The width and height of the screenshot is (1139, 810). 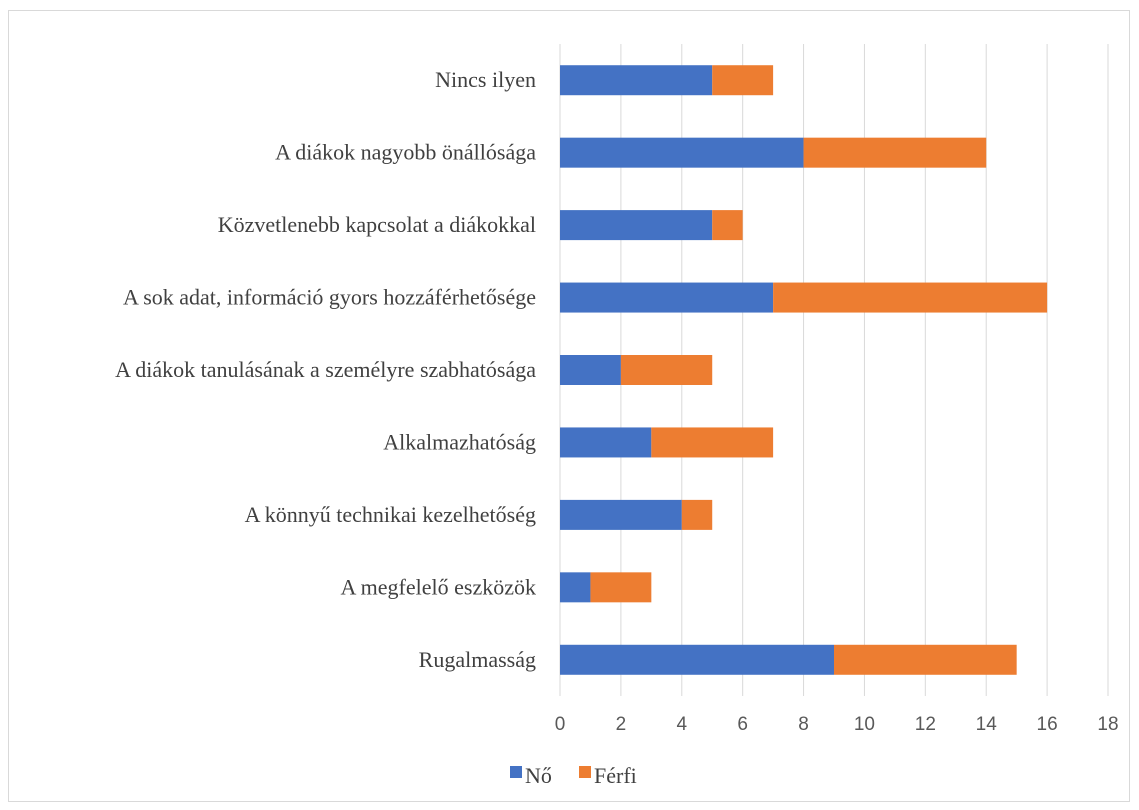 What do you see at coordinates (837, 724) in the screenshot?
I see `x-tick-labels: 0 2 4 6 8 10 12 14 16 18` at bounding box center [837, 724].